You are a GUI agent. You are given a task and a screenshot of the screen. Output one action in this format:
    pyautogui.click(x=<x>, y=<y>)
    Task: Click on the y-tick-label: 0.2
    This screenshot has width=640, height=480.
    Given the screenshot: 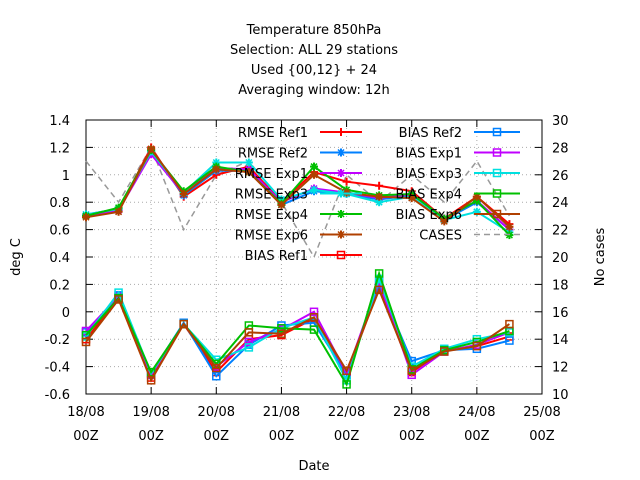 What is the action you would take?
    pyautogui.click(x=59, y=285)
    